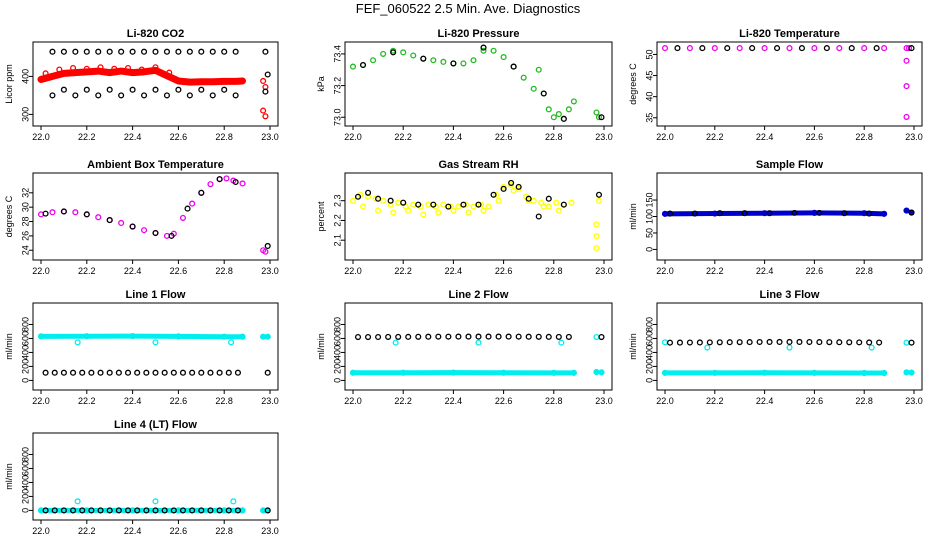 The height and width of the screenshot is (540, 936). Describe the element at coordinates (337, 117) in the screenshot. I see `y-tick-label: 73.0` at that location.